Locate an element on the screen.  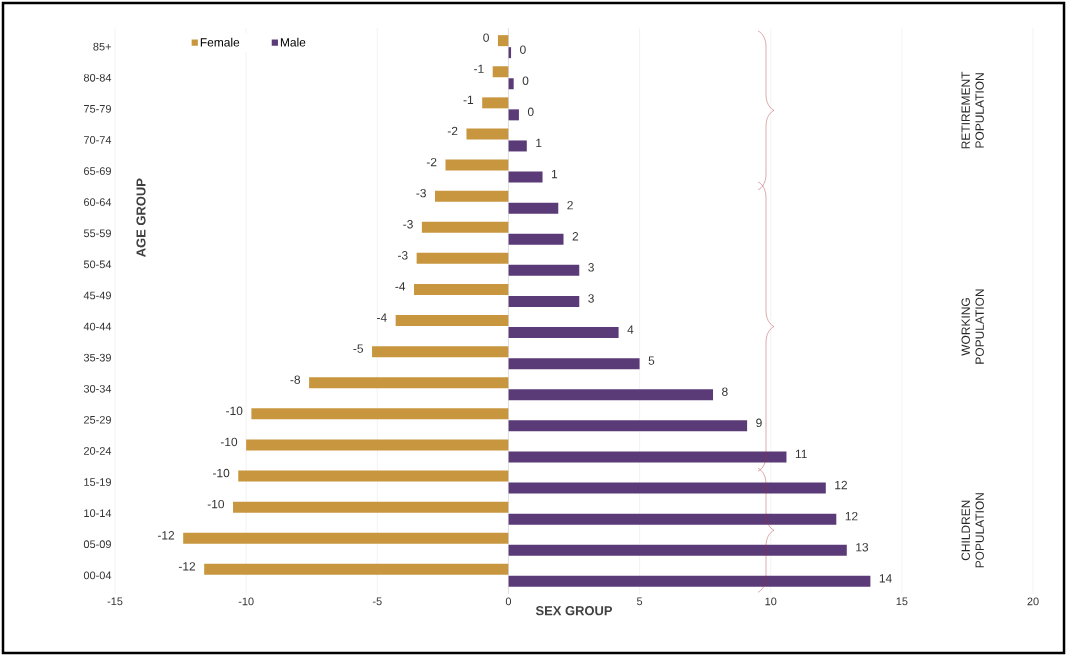
y-tick-label: 25-29 is located at coordinates (97, 419).